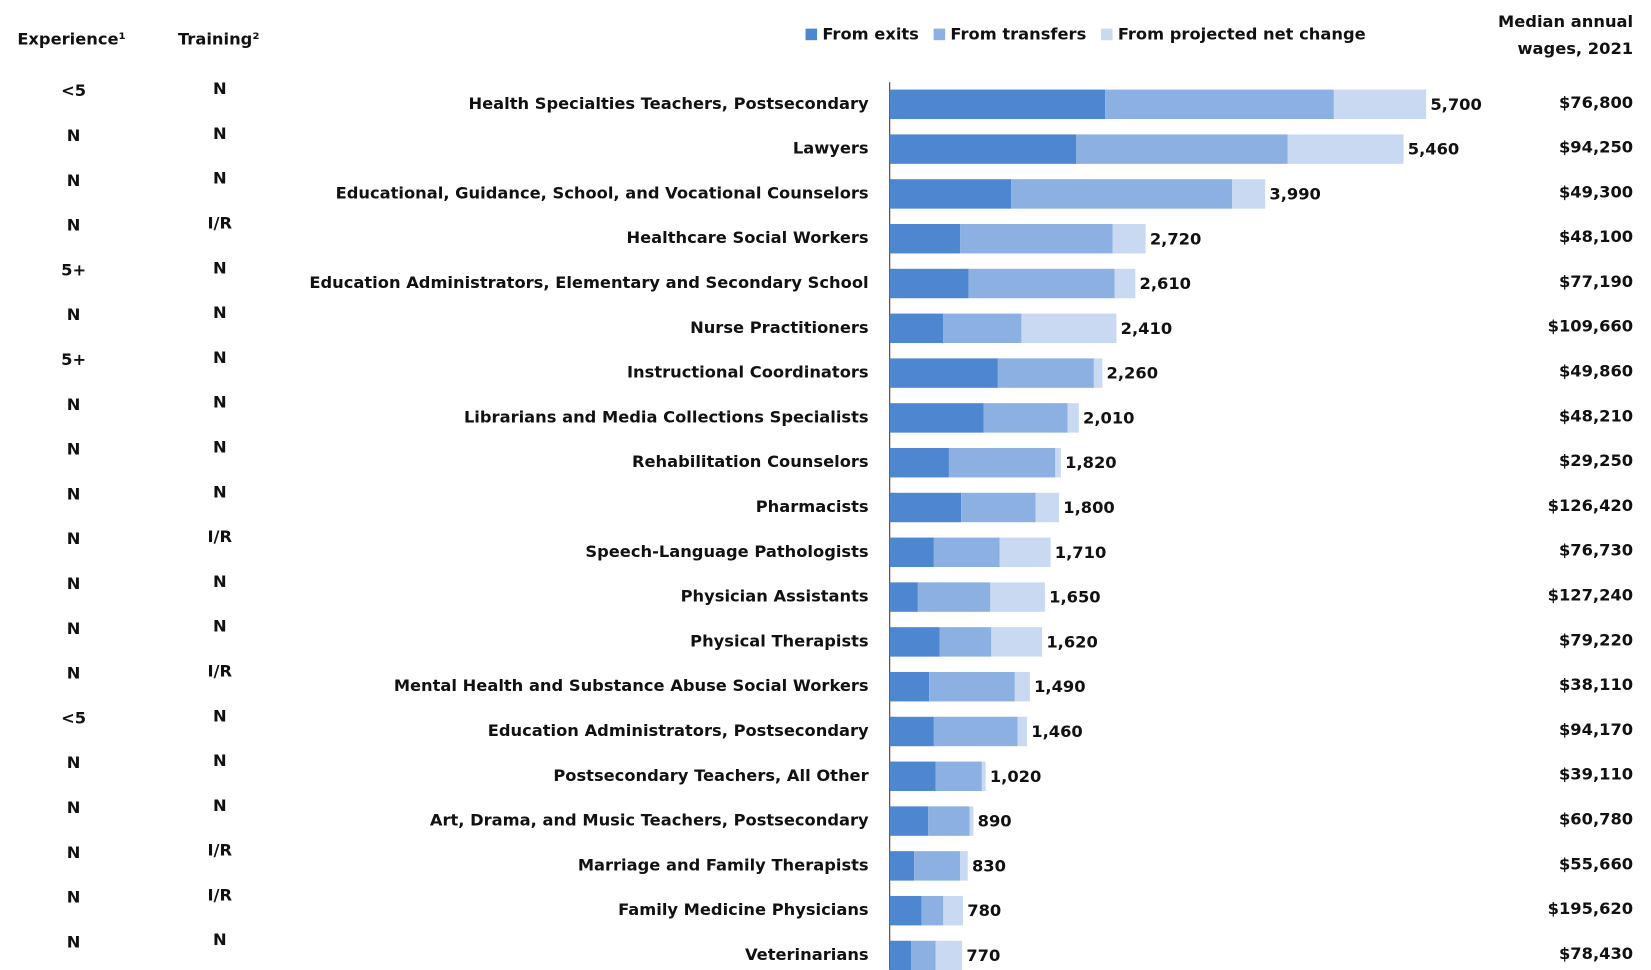 The image size is (1651, 970). I want to click on wage: $48,210, so click(1596, 415).